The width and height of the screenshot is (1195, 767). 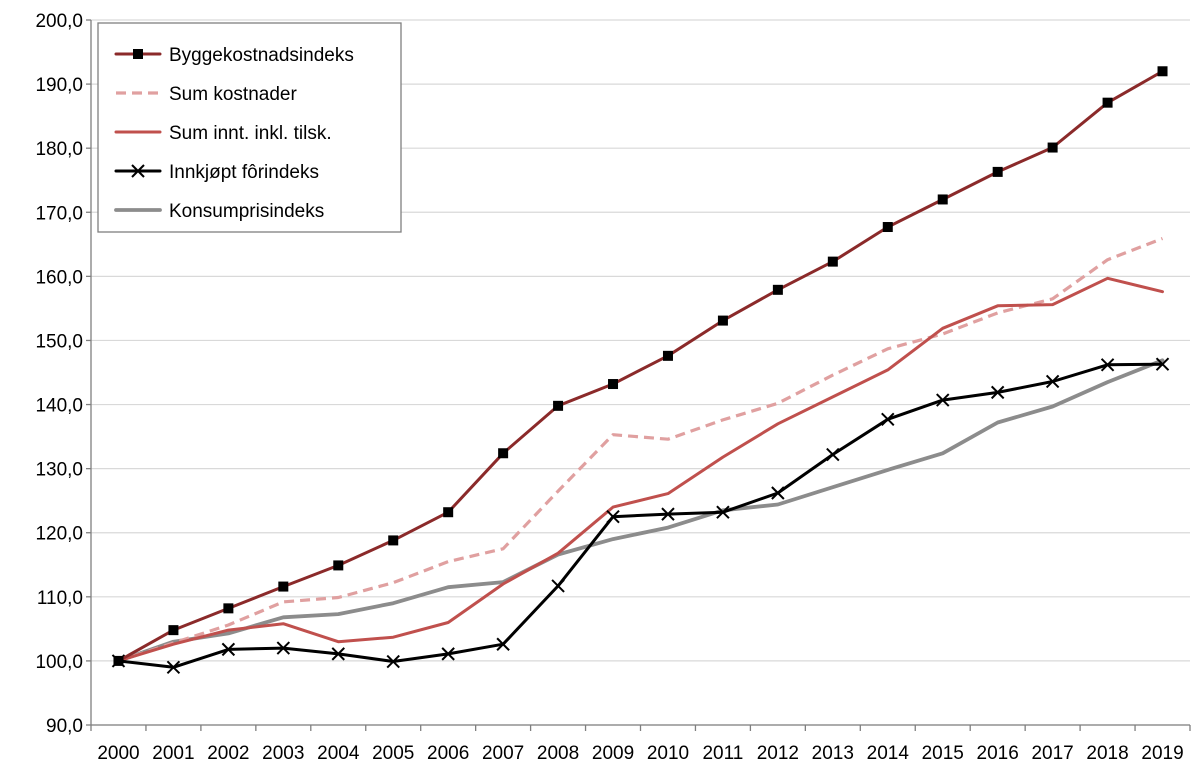 I want to click on y-tick-label: 180,0, so click(x=59, y=149).